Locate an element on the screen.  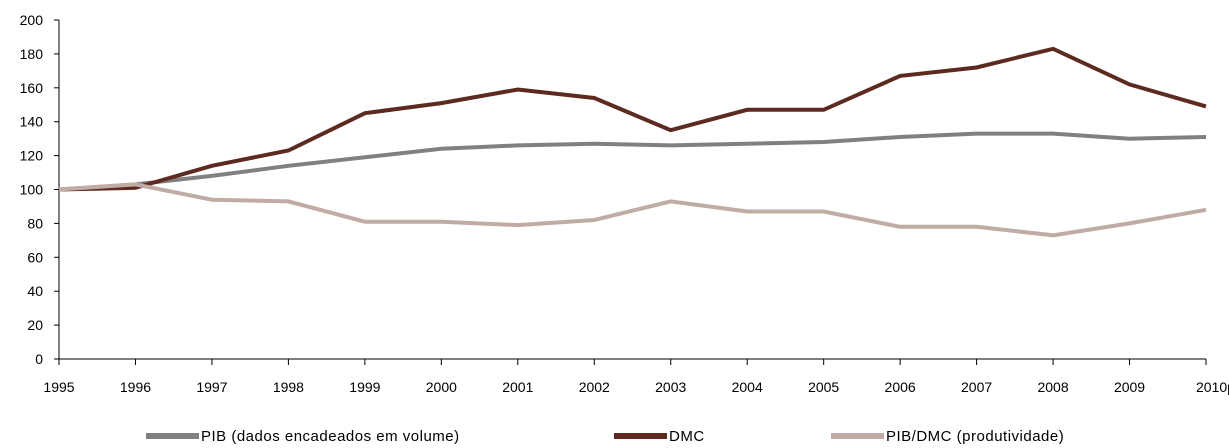
x-tick-label: 2005 is located at coordinates (823, 387).